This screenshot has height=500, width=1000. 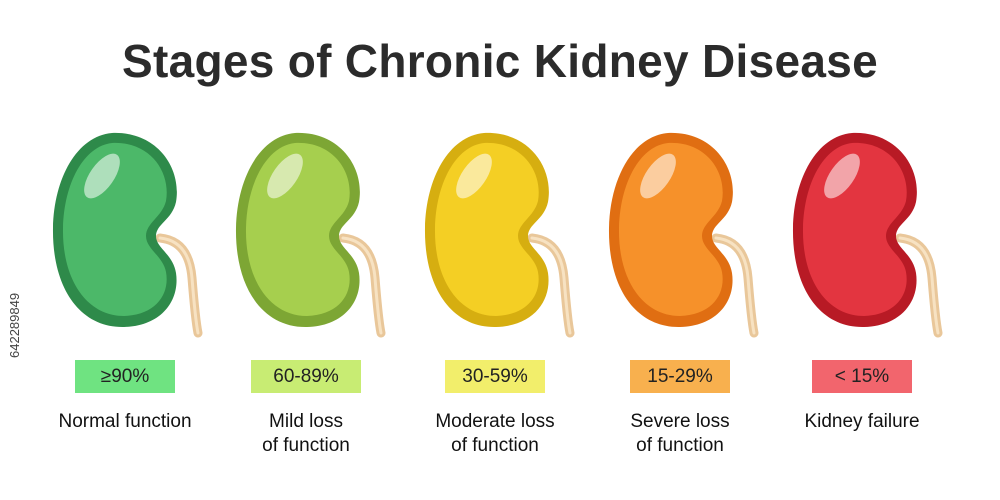 What do you see at coordinates (867, 235) in the screenshot?
I see `kidney-failure` at bounding box center [867, 235].